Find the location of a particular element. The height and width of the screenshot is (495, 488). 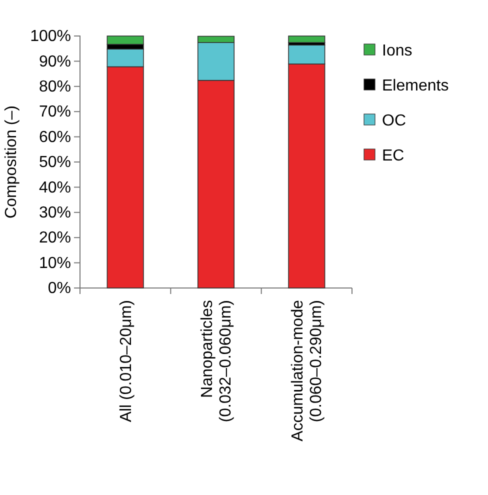

y-tick-label: 30% is located at coordinates (54, 213).